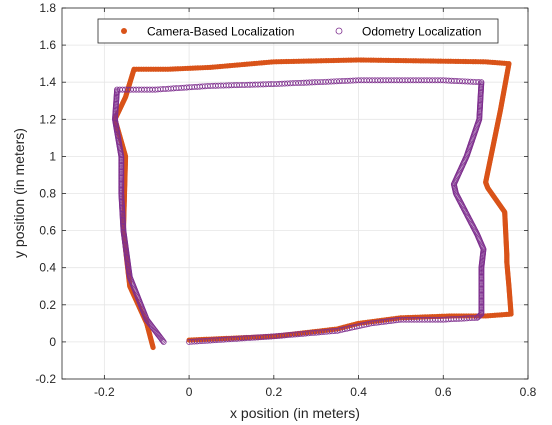 Image resolution: width=552 pixels, height=425 pixels. What do you see at coordinates (52, 156) in the screenshot?
I see `y-tick-label: 1` at bounding box center [52, 156].